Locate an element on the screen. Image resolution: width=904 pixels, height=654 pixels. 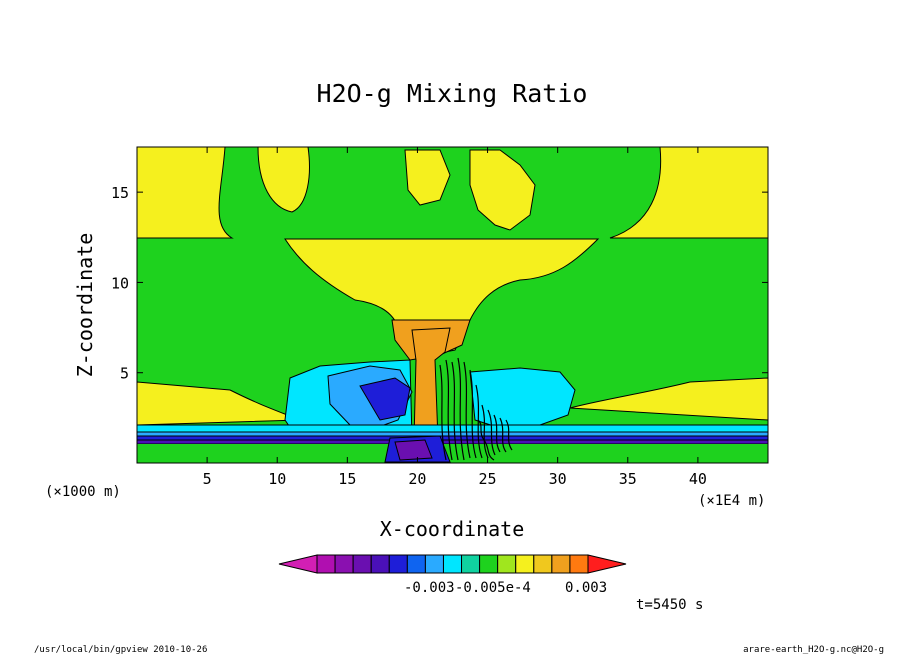
y-tick-label: 15 is located at coordinates (120, 193).